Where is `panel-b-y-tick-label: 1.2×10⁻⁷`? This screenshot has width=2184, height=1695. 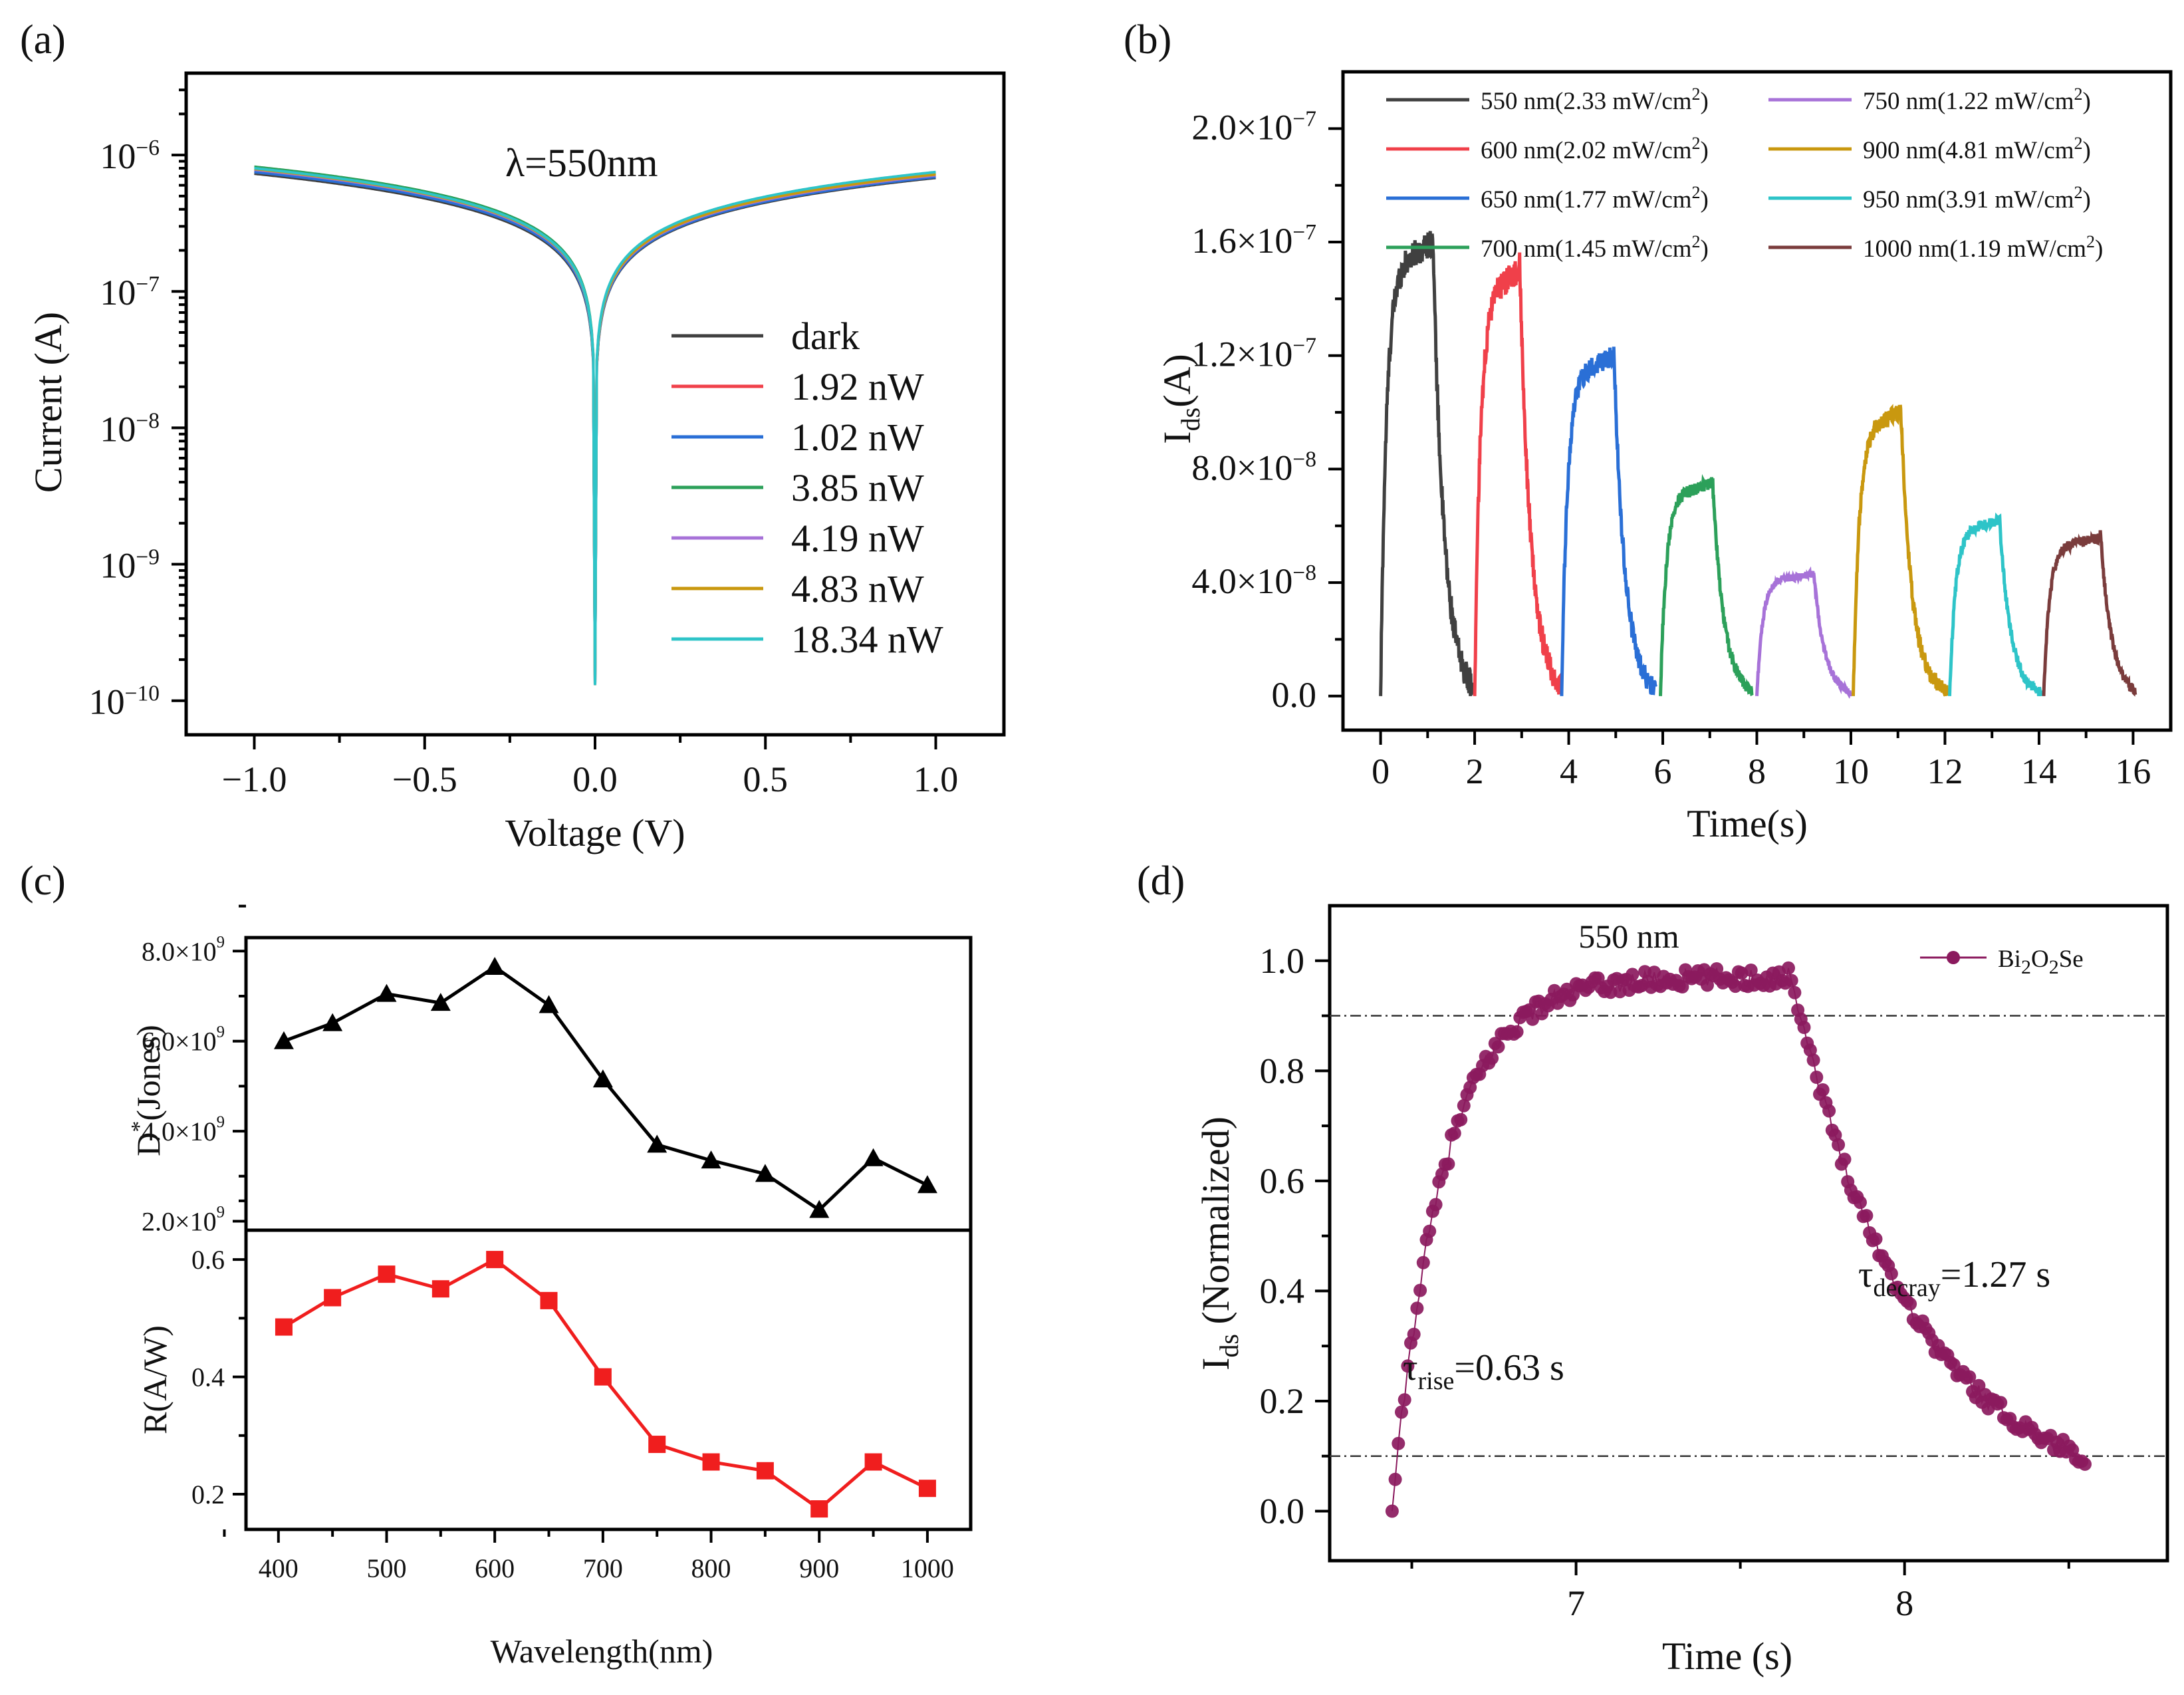
panel-b-y-tick-label: 1.2×10⁻⁷ is located at coordinates (1253, 354).